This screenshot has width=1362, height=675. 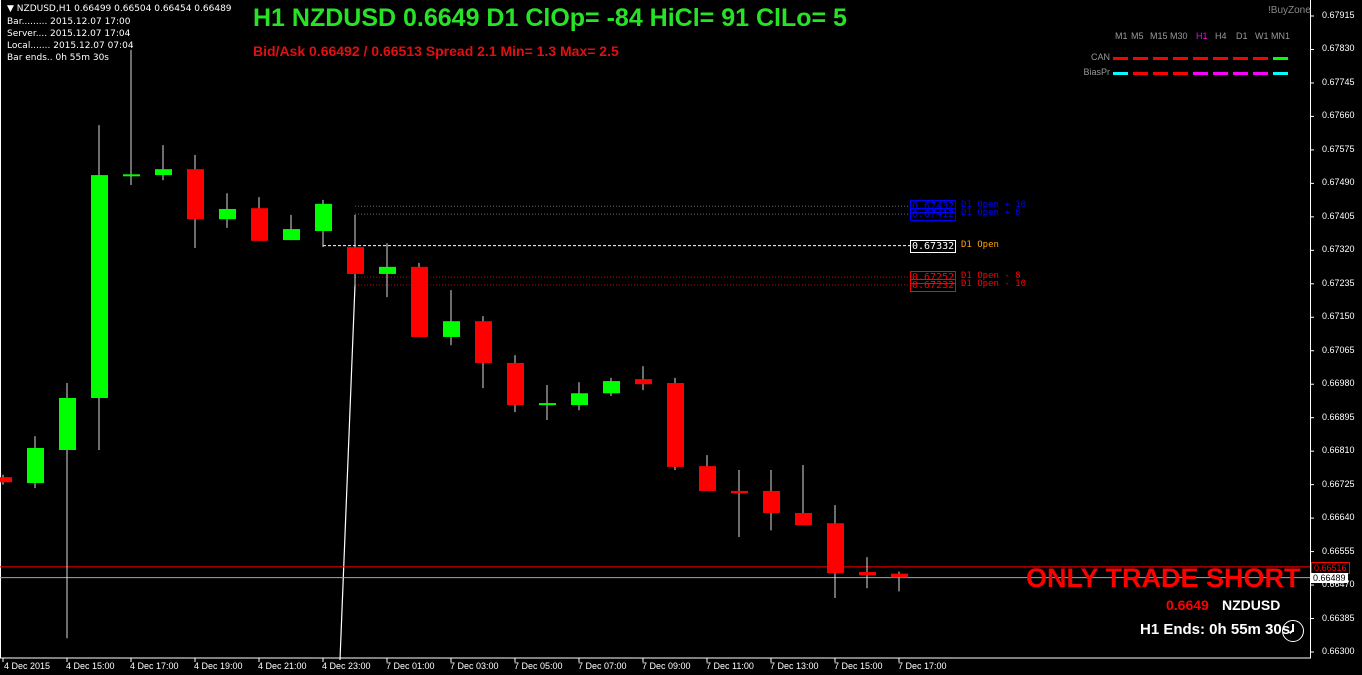 I want to click on y-tick-label: 0.67405, so click(x=1338, y=215).